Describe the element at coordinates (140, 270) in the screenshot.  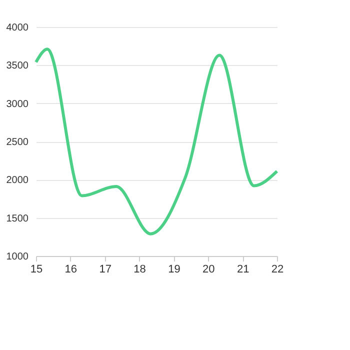
I see `x-tick-label: 18` at that location.